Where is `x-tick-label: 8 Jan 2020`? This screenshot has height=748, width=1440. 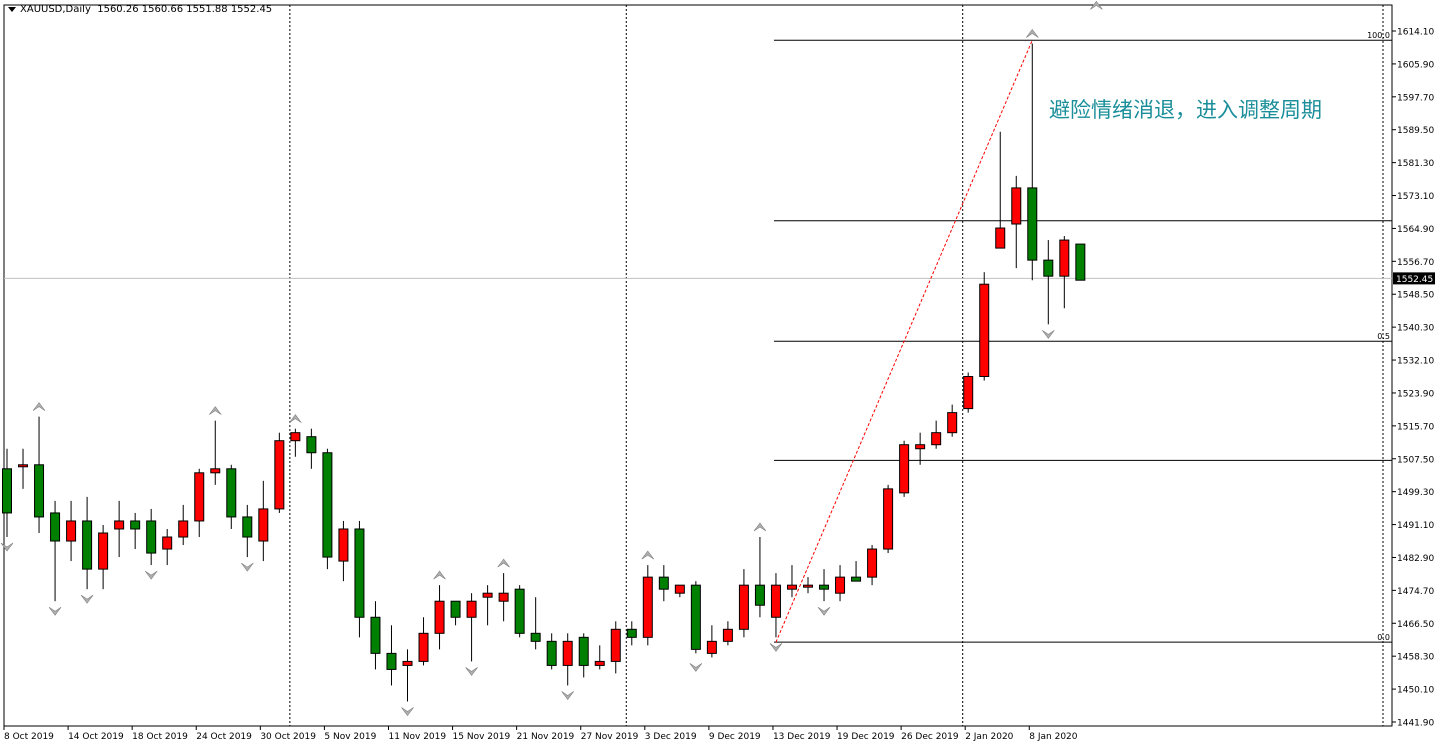
x-tick-label: 8 Jan 2020 is located at coordinates (1053, 737).